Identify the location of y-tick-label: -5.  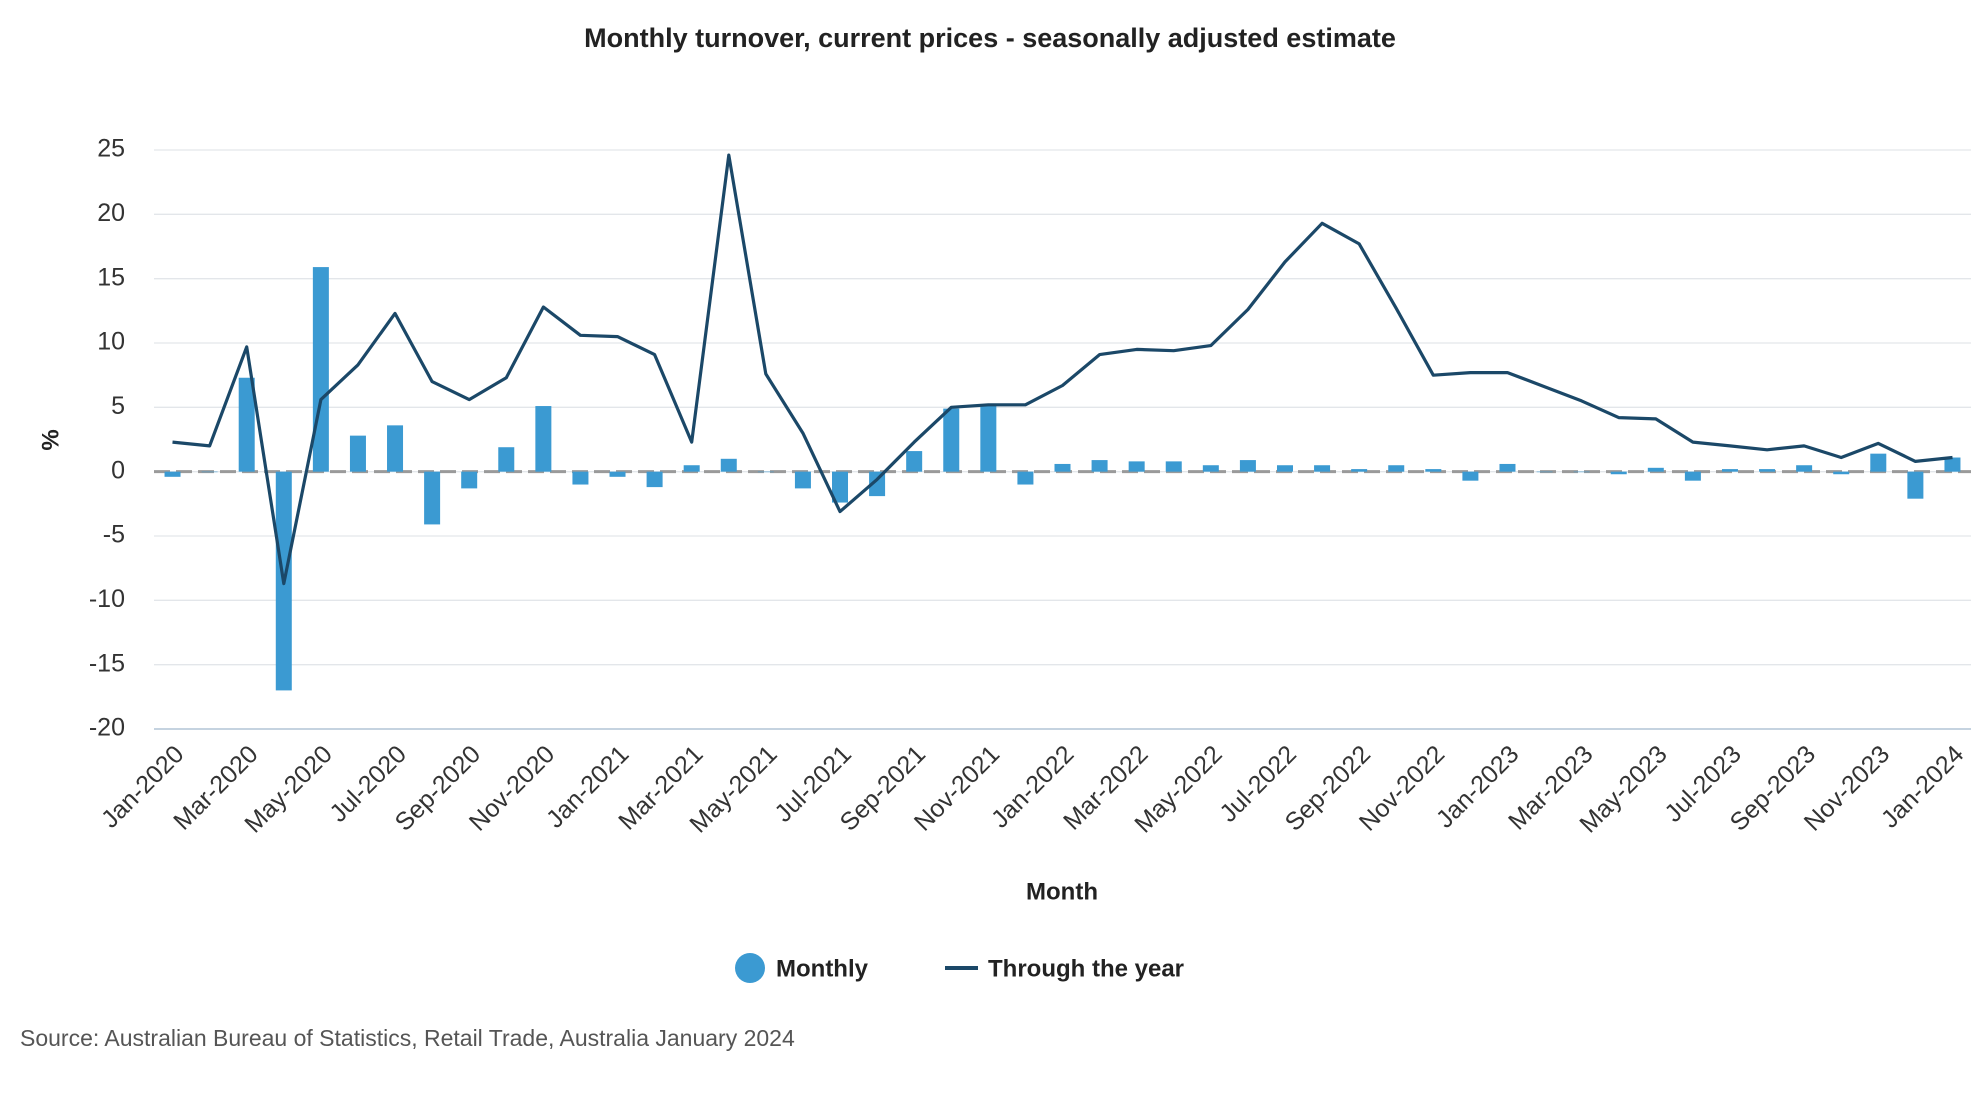
(114, 535).